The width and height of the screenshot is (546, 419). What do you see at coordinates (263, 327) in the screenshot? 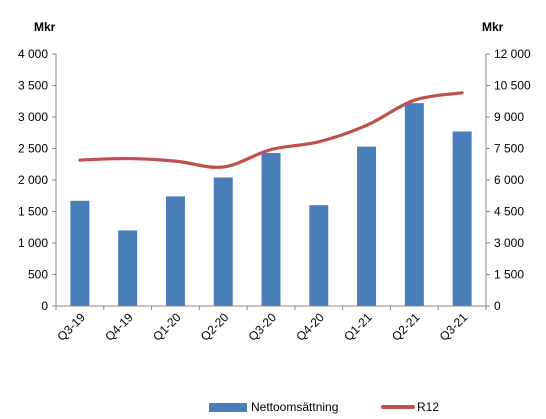
I see `x-tick-label: Q3-20` at bounding box center [263, 327].